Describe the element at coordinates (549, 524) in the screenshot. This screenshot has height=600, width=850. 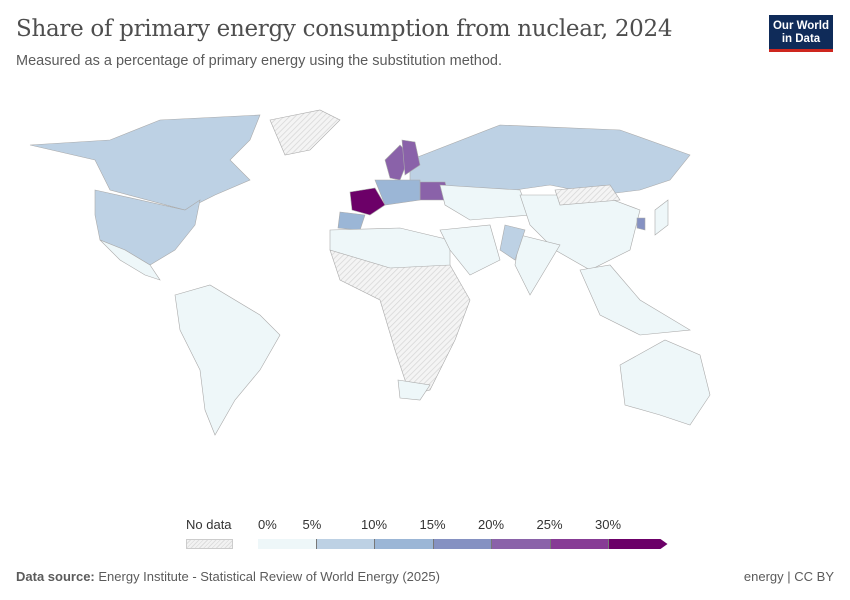
I see `legend-tick: 25%` at that location.